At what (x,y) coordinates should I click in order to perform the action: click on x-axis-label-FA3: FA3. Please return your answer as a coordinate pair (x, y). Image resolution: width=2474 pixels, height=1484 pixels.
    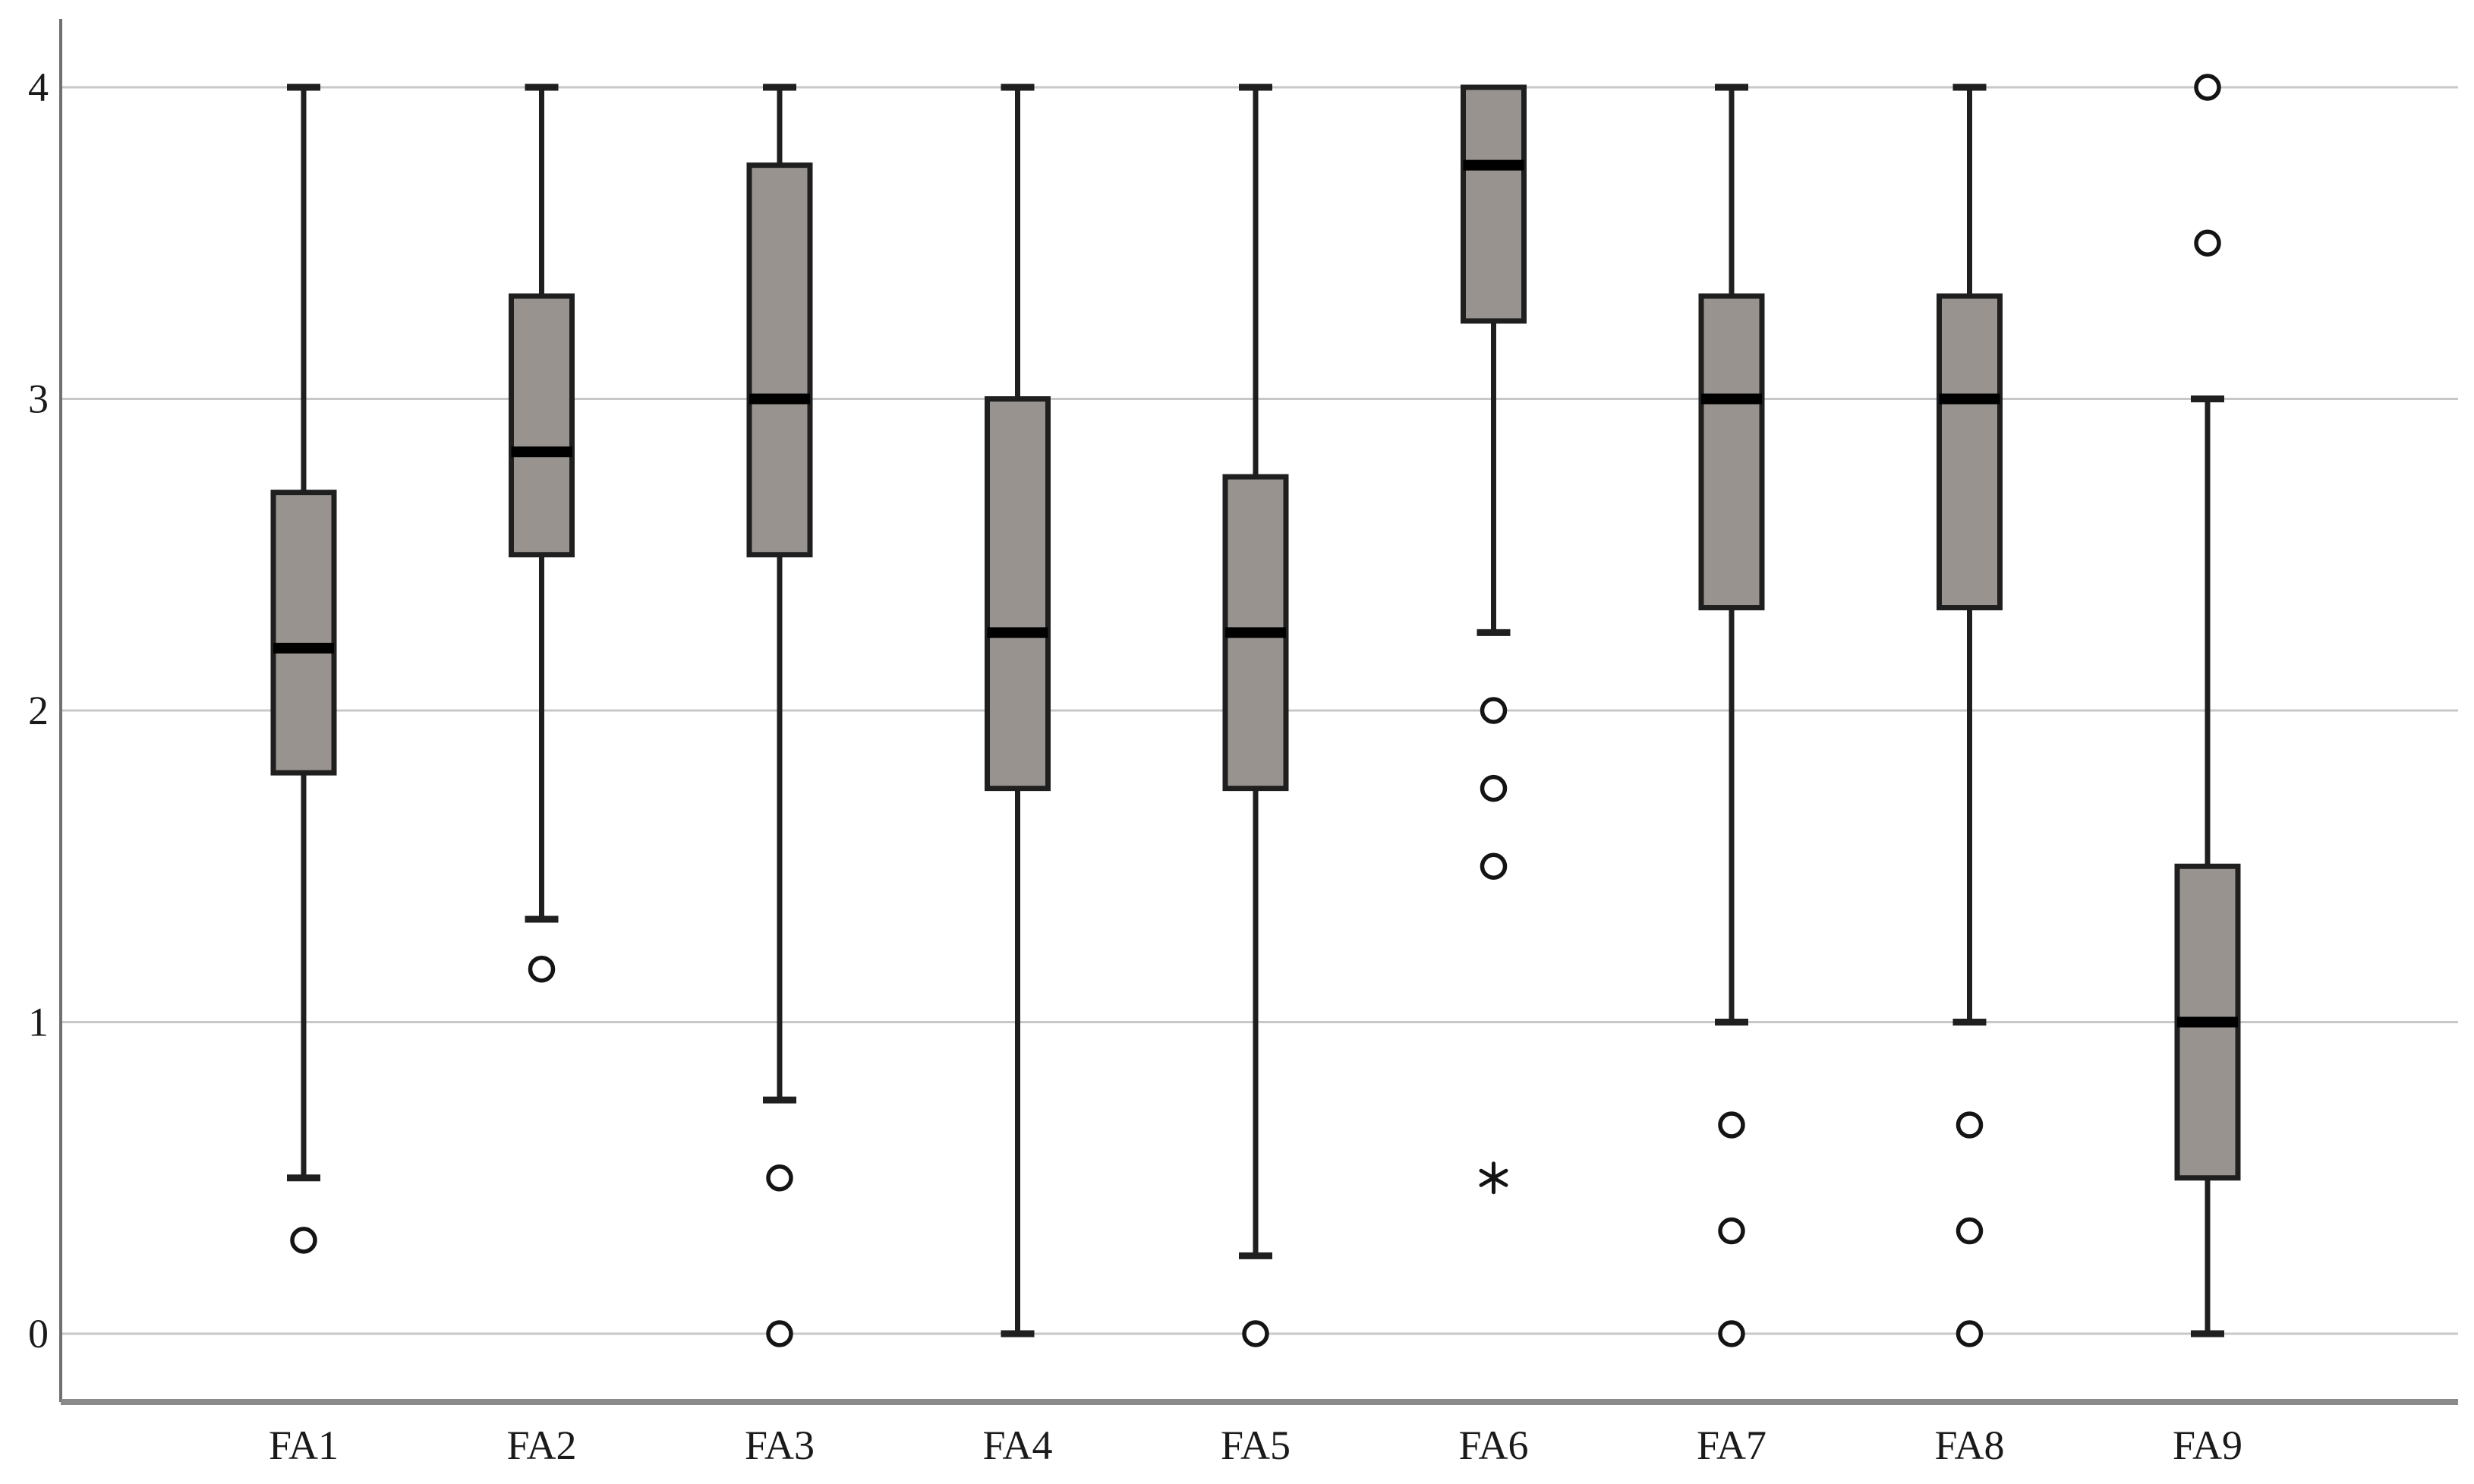
    Looking at the image, I should click on (780, 1445).